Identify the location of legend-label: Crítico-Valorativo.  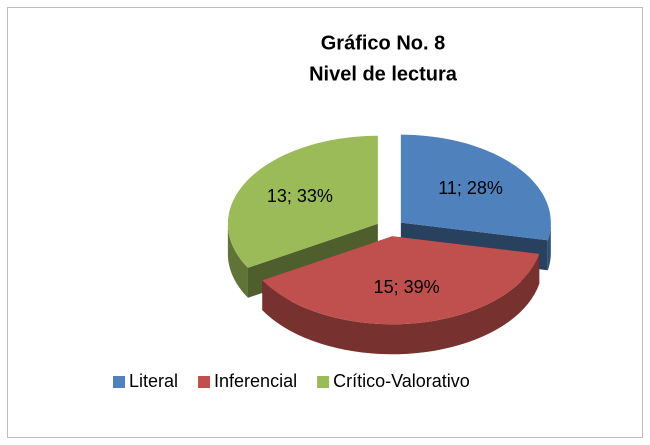
(401, 381).